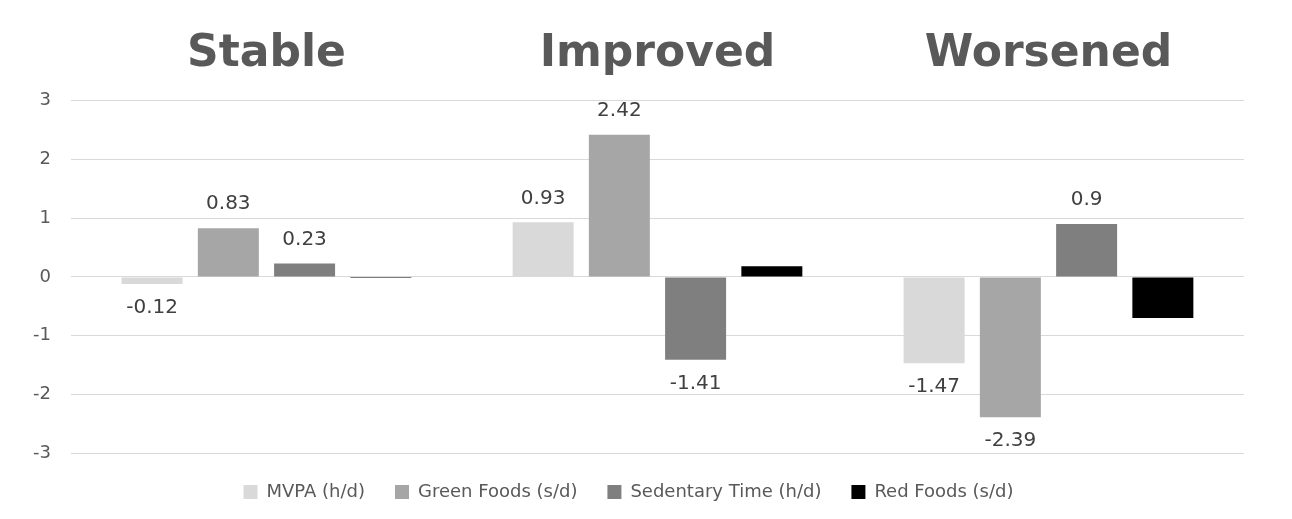  Describe the element at coordinates (498, 490) in the screenshot. I see `legend-label: Green Foods (s/d)` at that location.